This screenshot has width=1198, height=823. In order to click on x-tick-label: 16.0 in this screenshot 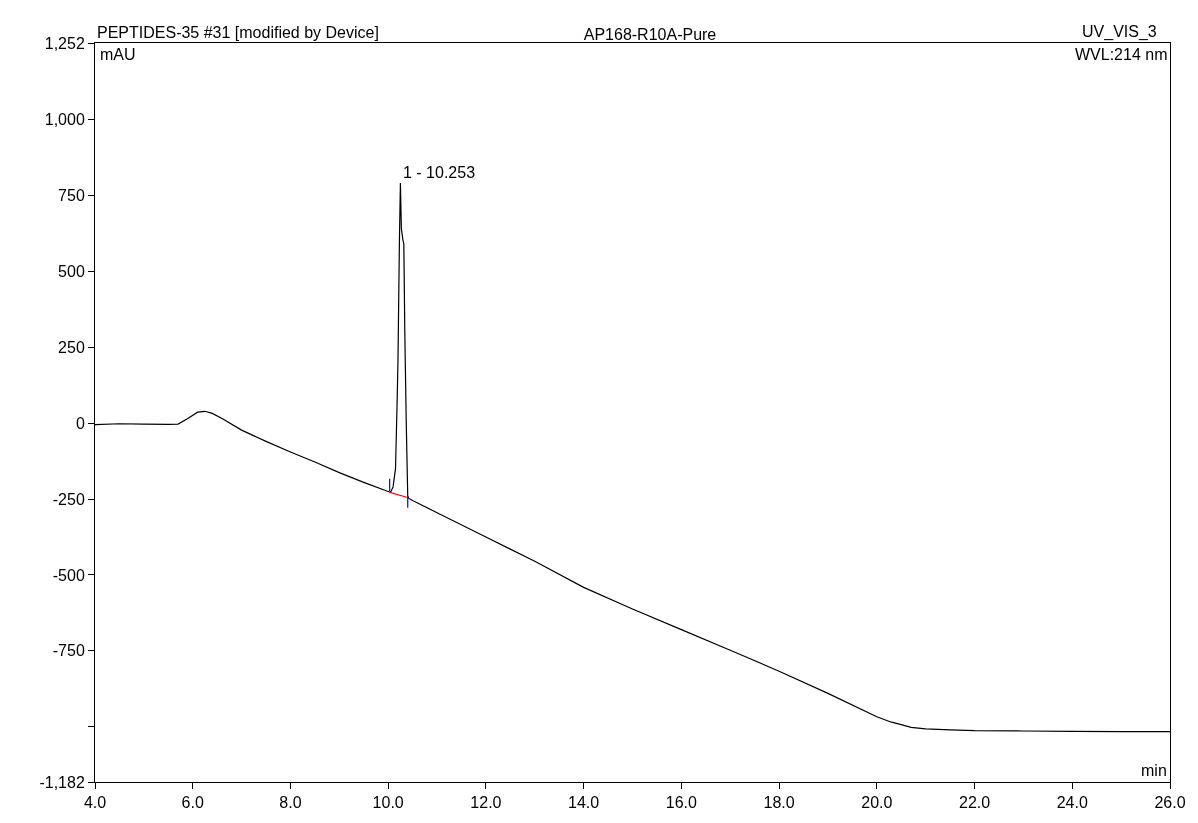, I will do `click(681, 803)`.